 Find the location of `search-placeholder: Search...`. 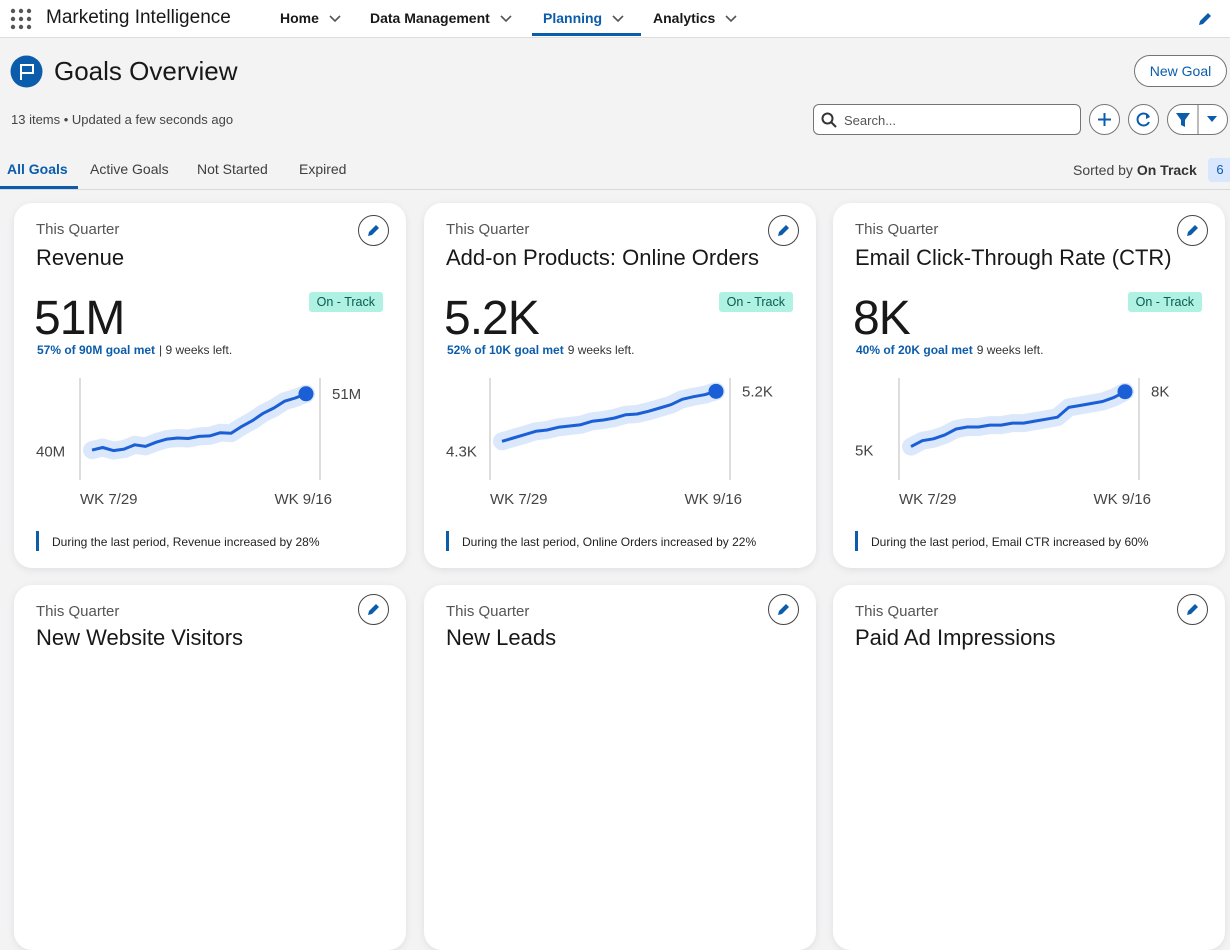

search-placeholder: Search... is located at coordinates (870, 120).